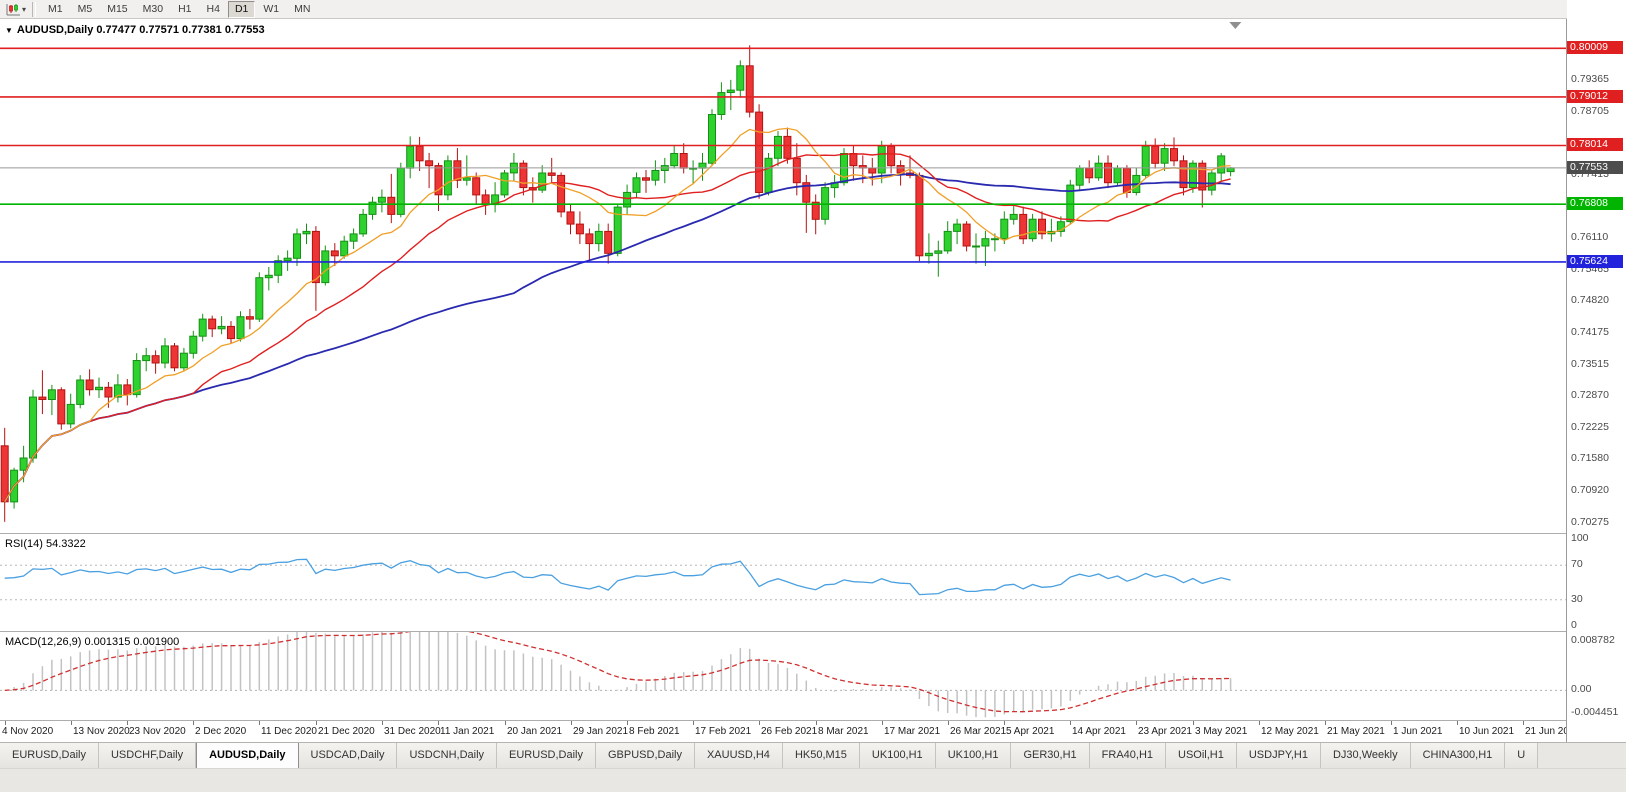 This screenshot has width=1626, height=792. Describe the element at coordinates (1590, 300) in the screenshot. I see `price-scale-label: 0.74820` at that location.